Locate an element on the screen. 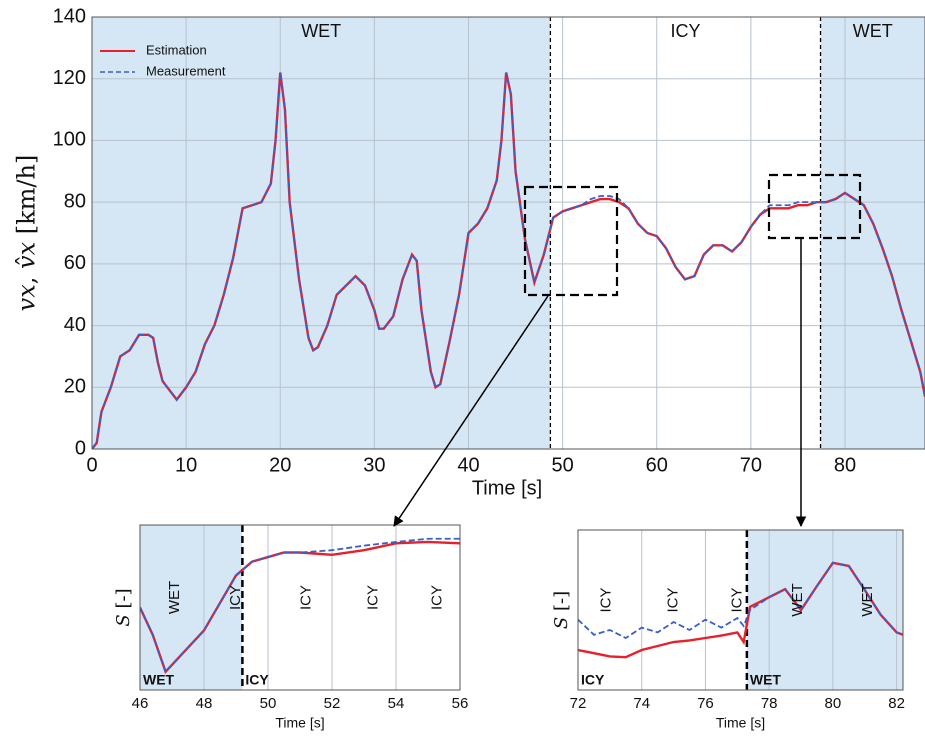  y-tick-label: 140 is located at coordinates (69, 16).